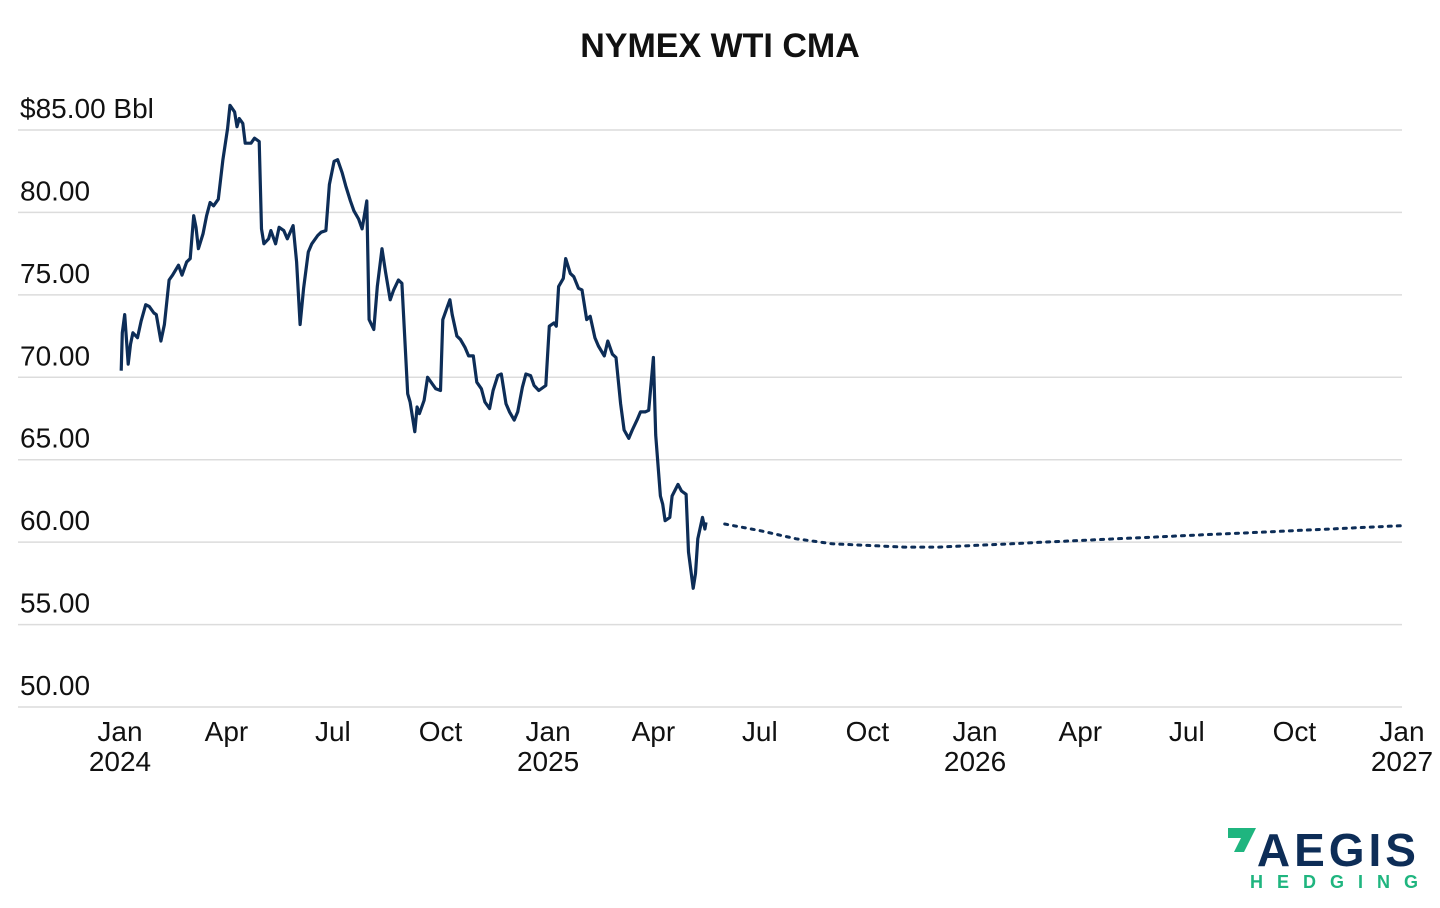  I want to click on logo-subtitle: HEDGING, so click(1341, 882).